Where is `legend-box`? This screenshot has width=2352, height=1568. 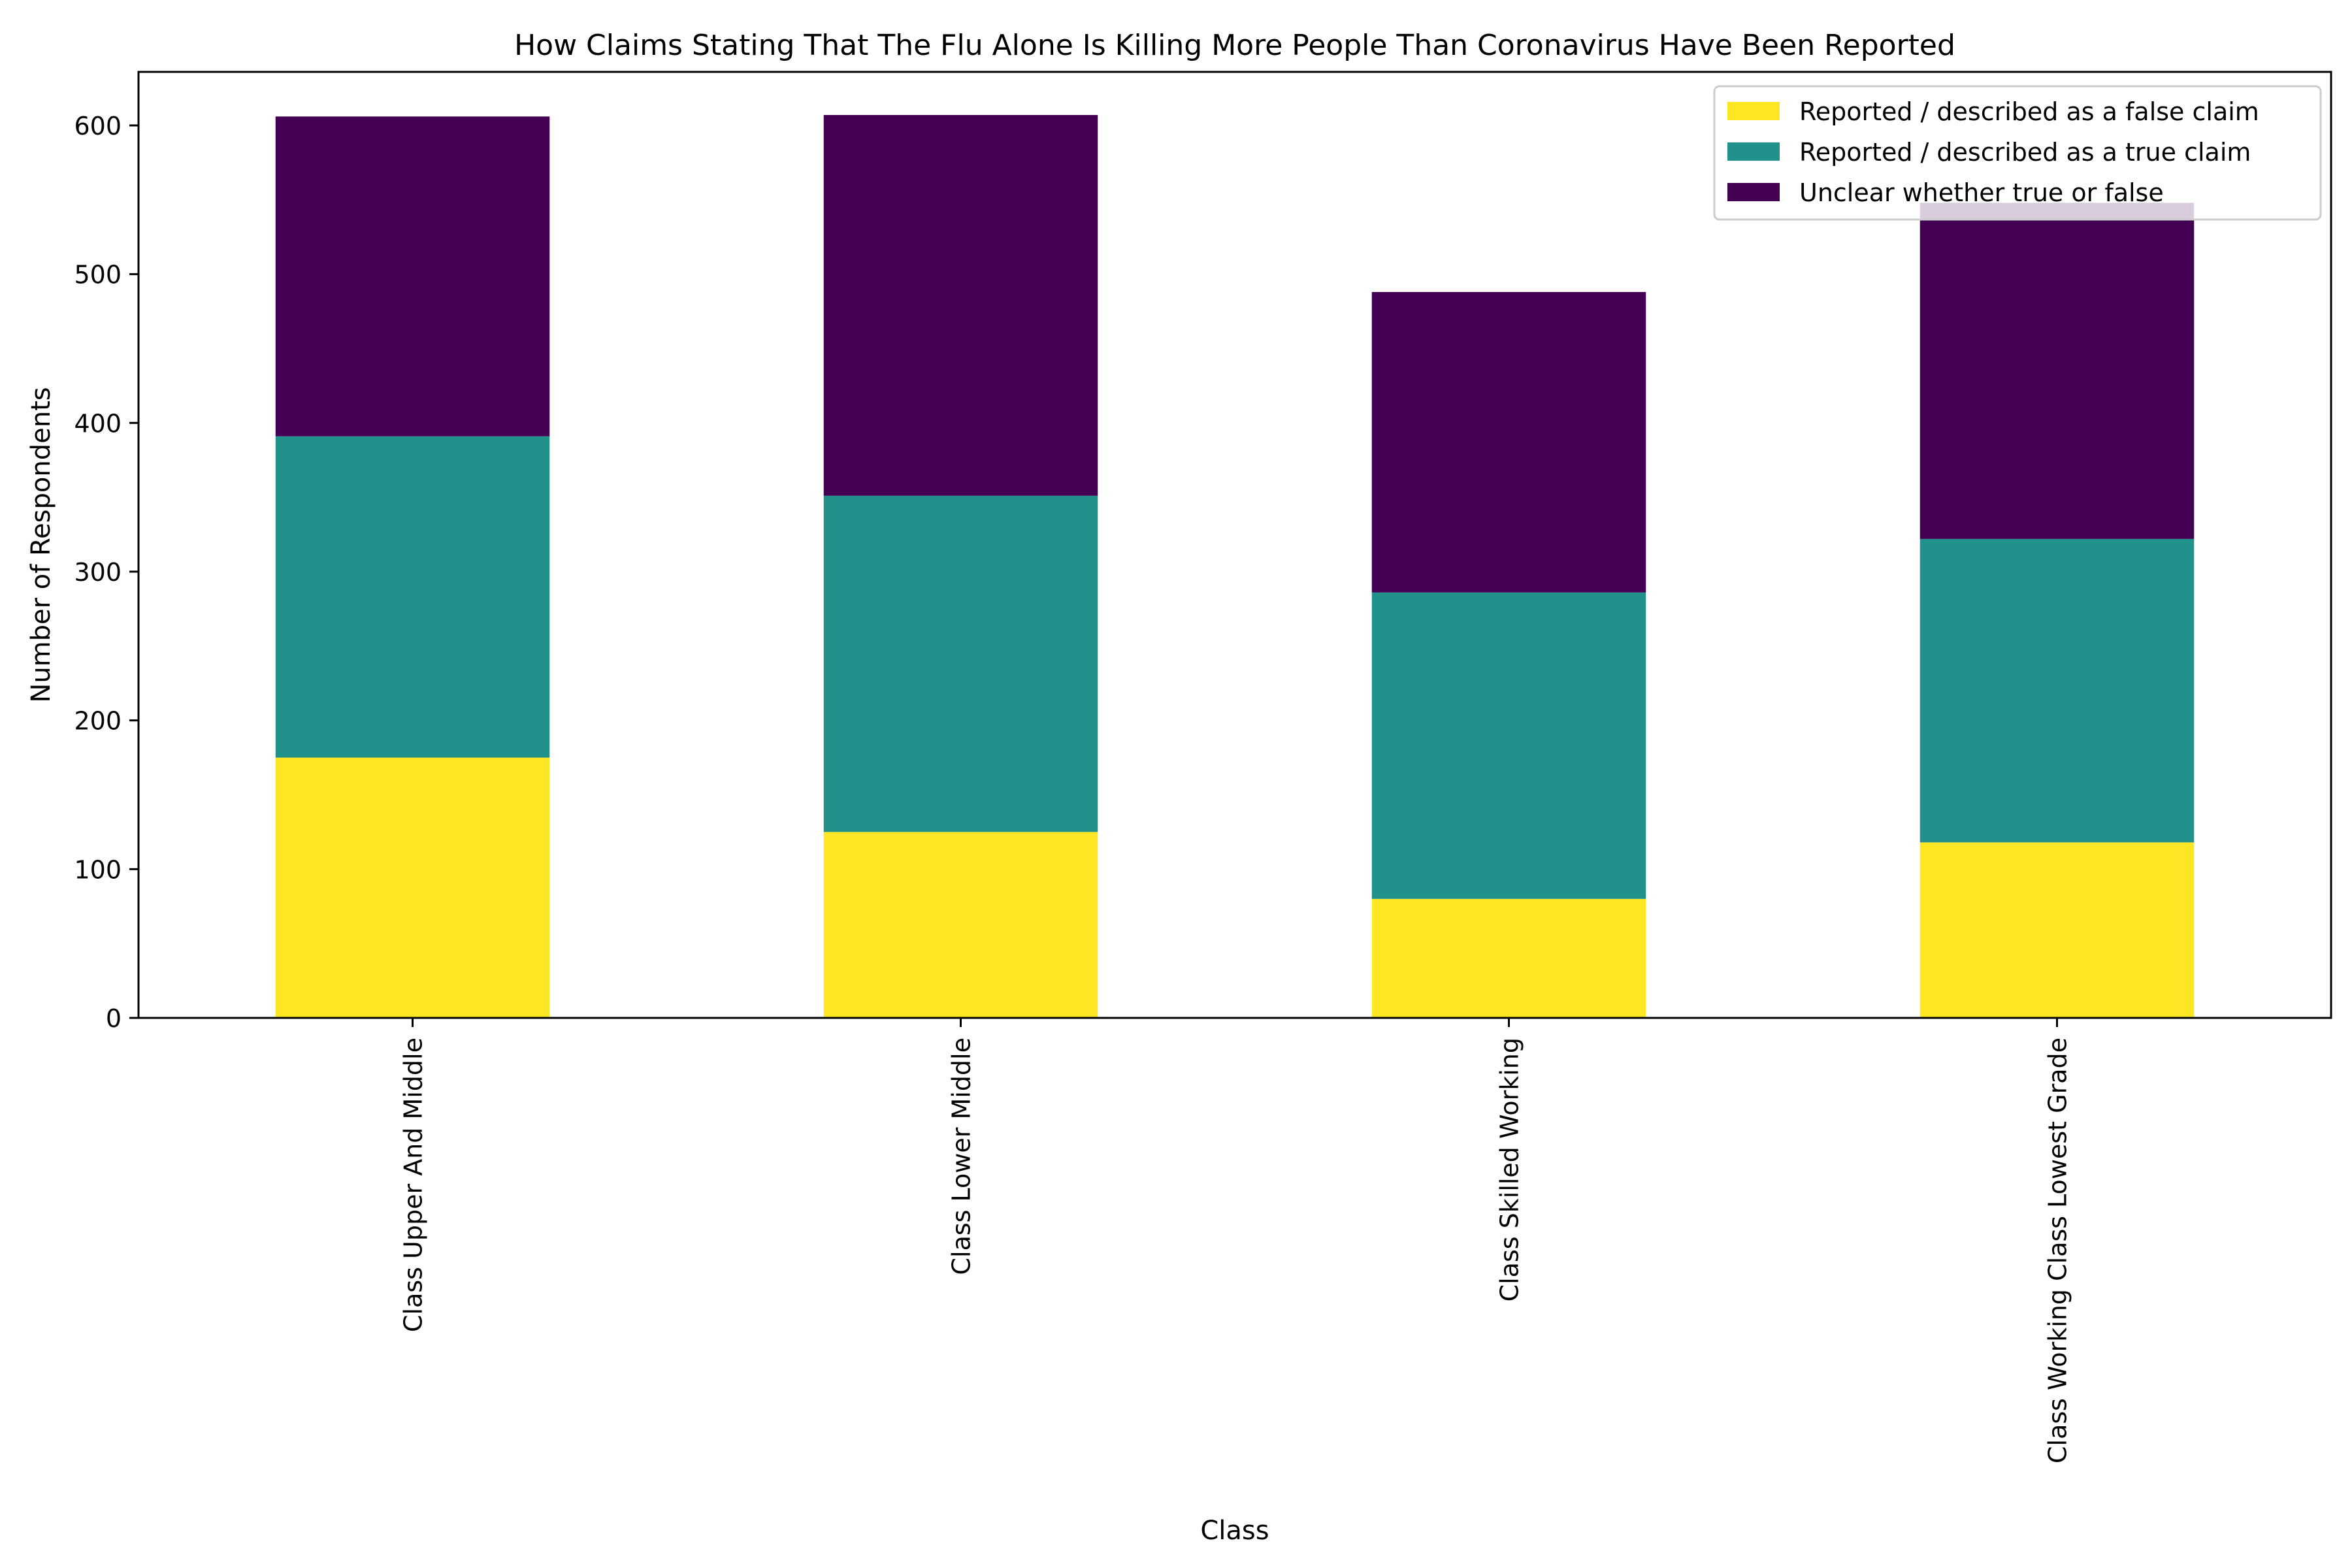 legend-box is located at coordinates (2017, 153).